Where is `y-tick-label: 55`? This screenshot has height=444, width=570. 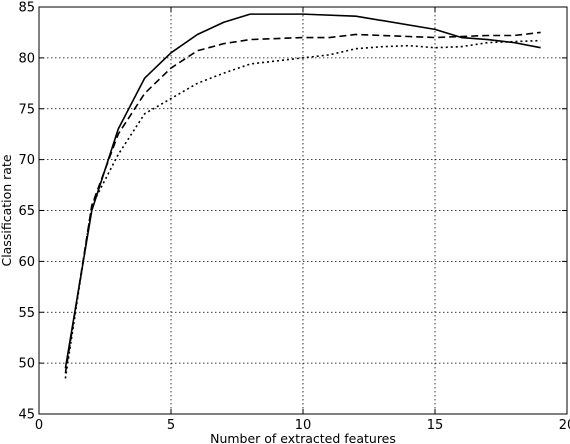
y-tick-label: 55 is located at coordinates (26, 313).